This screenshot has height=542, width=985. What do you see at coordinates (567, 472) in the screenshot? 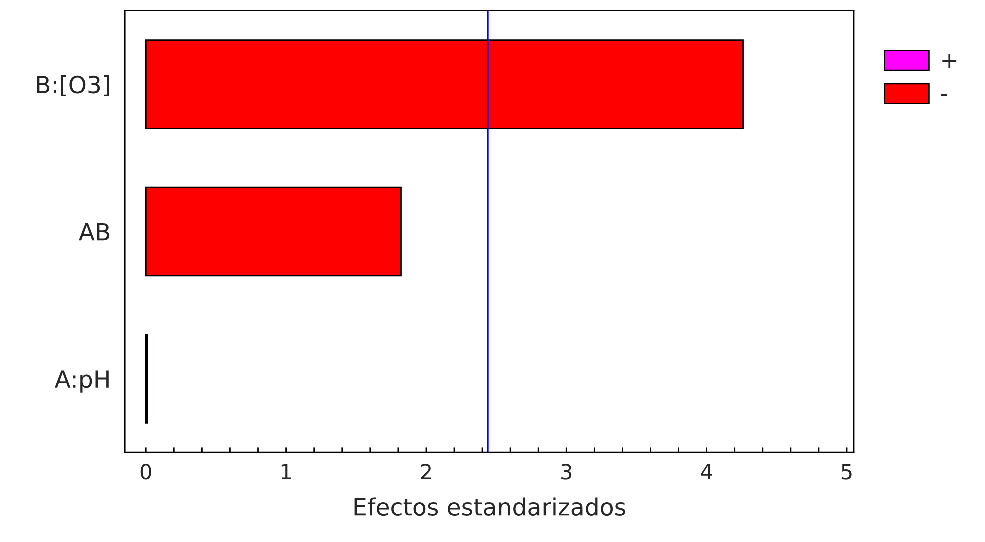
I see `x-tick-label: 3` at bounding box center [567, 472].